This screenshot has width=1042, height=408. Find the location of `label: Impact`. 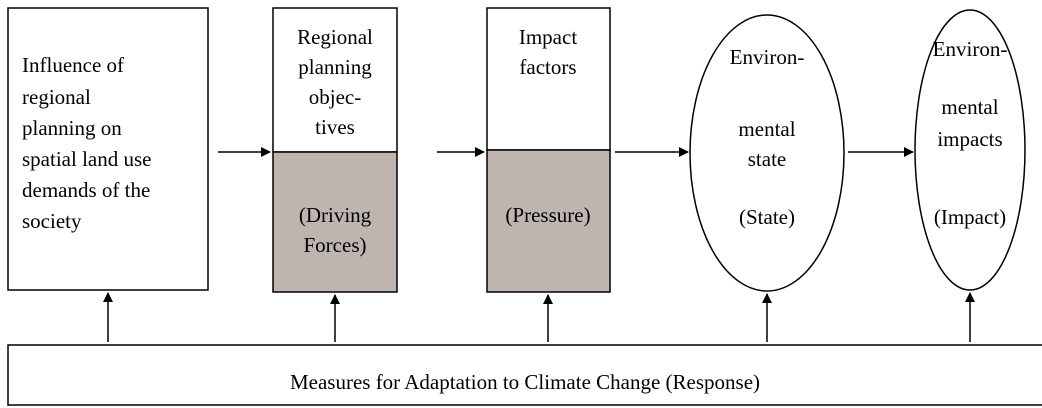

label: Impact is located at coordinates (548, 37).